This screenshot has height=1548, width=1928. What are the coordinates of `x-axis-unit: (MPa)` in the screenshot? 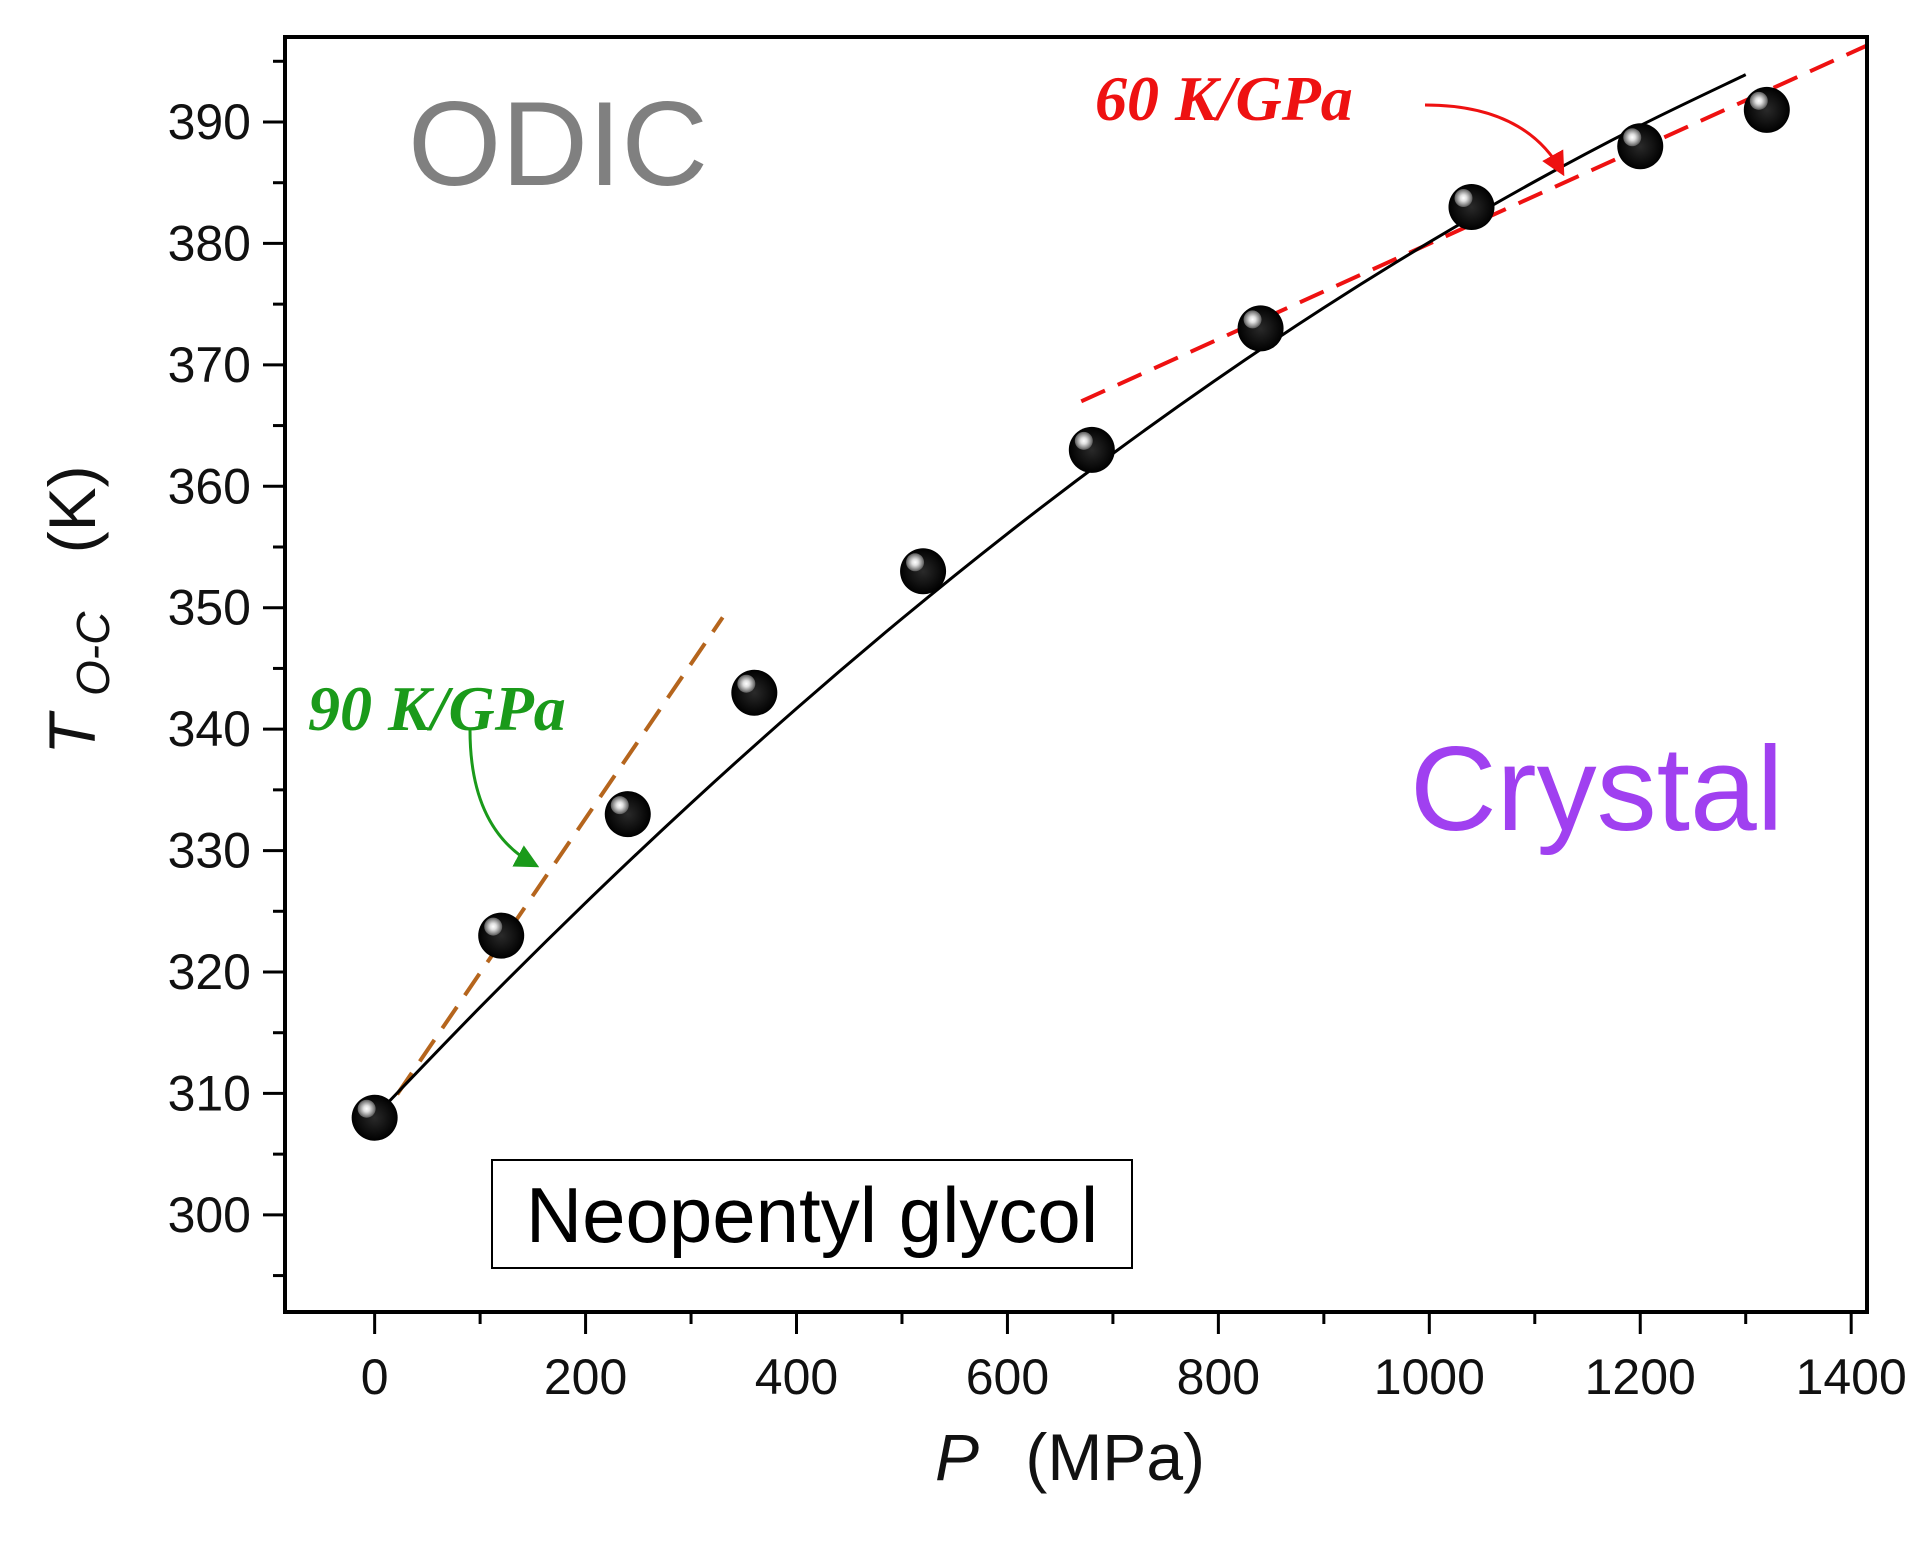 It's located at (1115, 1457).